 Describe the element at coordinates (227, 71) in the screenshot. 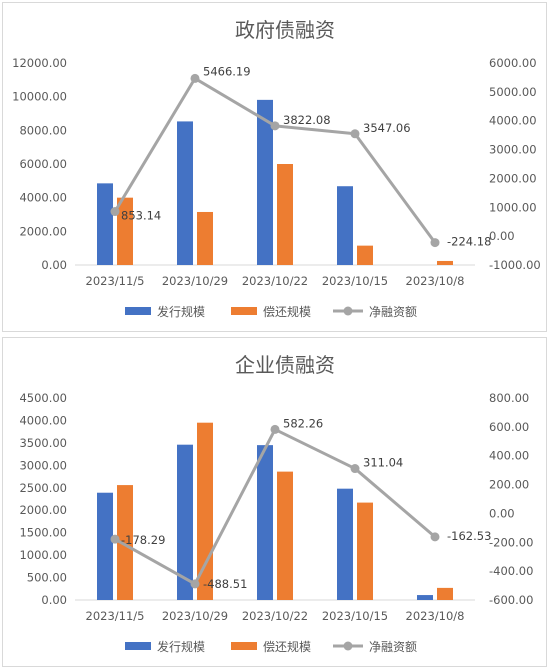

I see `net-financing-data-label: 5466.19` at that location.